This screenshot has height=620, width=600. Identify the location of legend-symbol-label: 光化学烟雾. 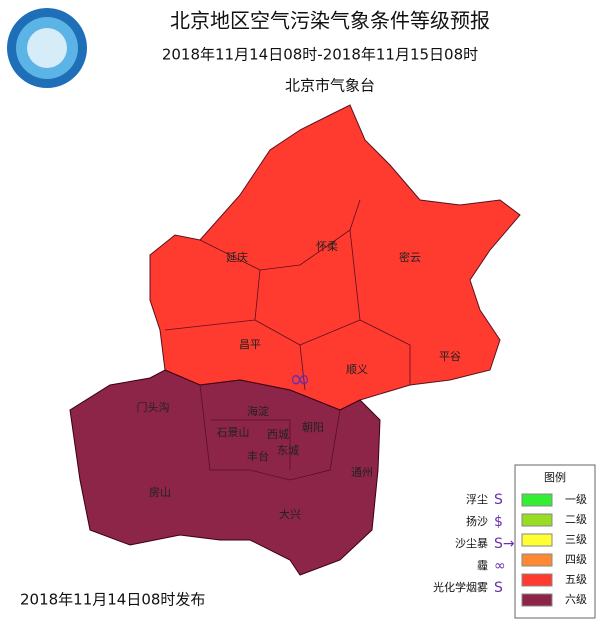
(460, 587).